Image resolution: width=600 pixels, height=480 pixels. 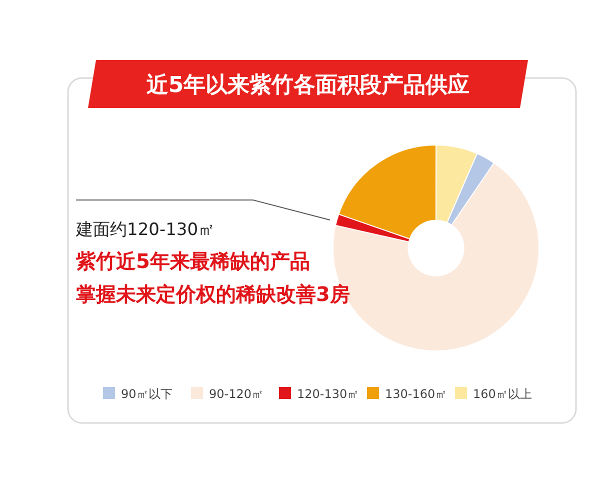 What do you see at coordinates (146, 394) in the screenshot?
I see `legend-label: 90㎡以下` at bounding box center [146, 394].